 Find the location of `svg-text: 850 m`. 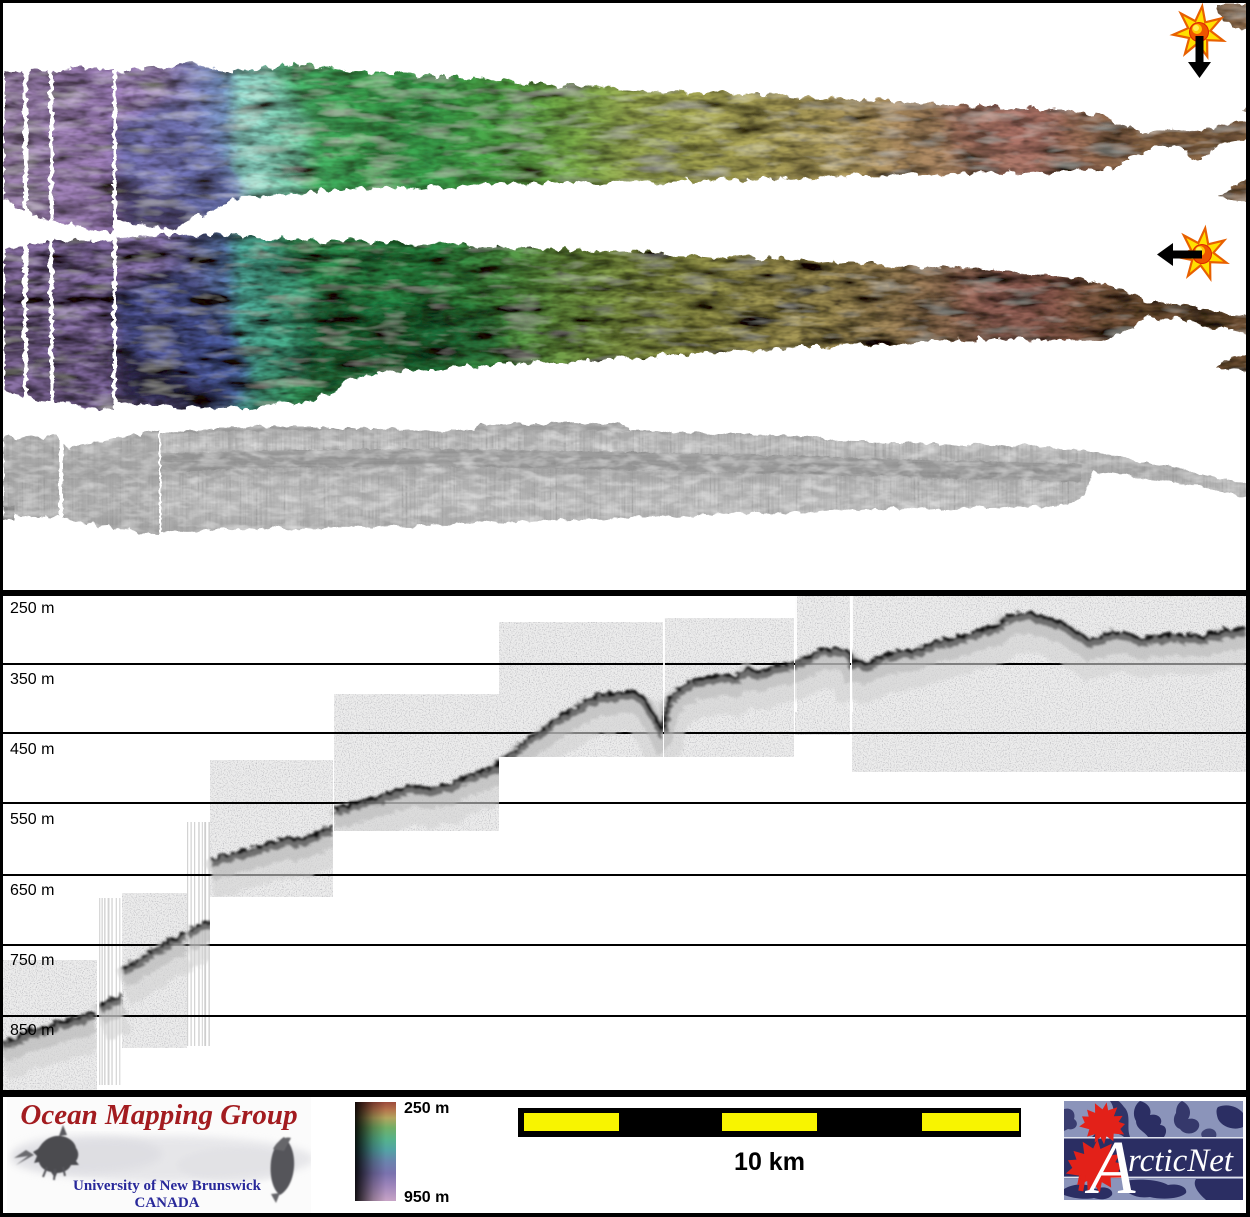

svg-text: 850 m is located at coordinates (32, 1030).